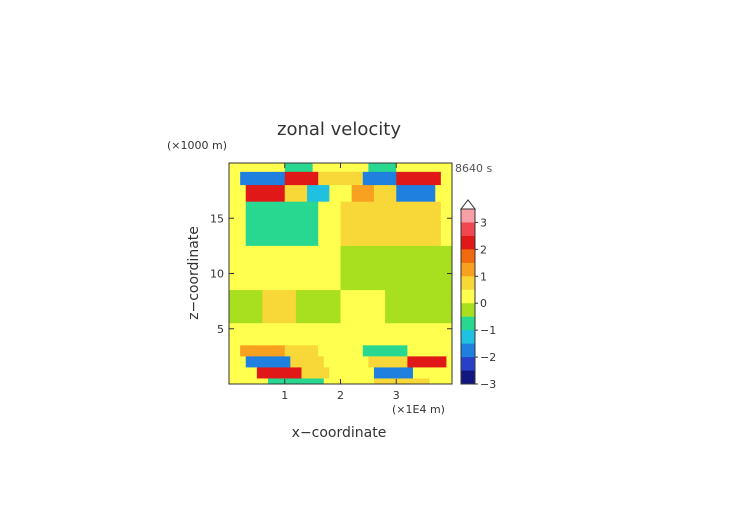  I want to click on y-tick-label: 10, so click(217, 274).